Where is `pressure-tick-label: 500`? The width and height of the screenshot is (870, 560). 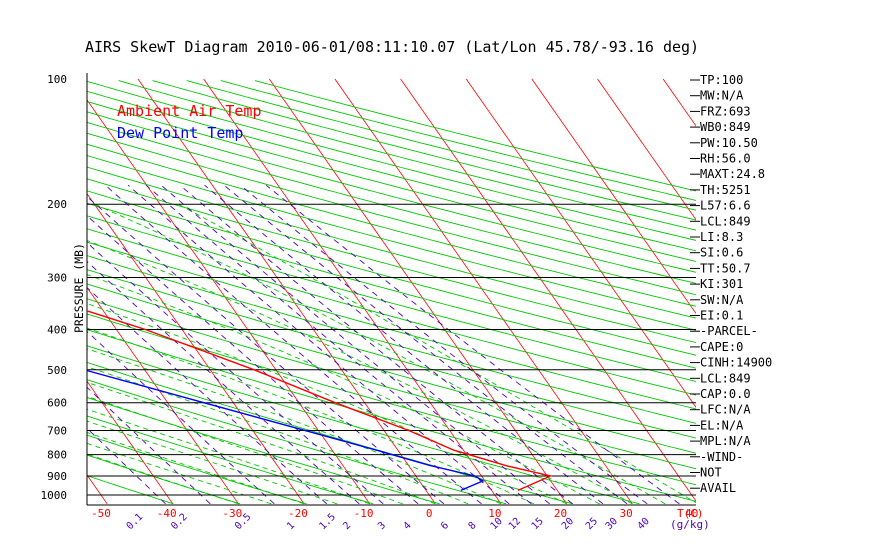 pressure-tick-label: 500 is located at coordinates (57, 370).